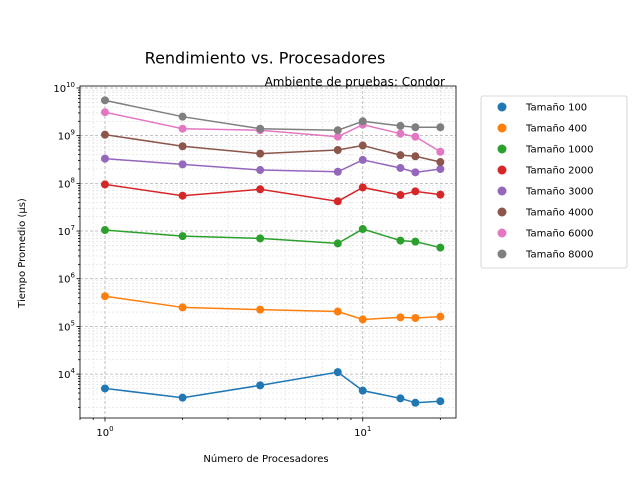 This screenshot has width=640, height=480. I want to click on legend-label: Tamaño 4000, so click(559, 213).